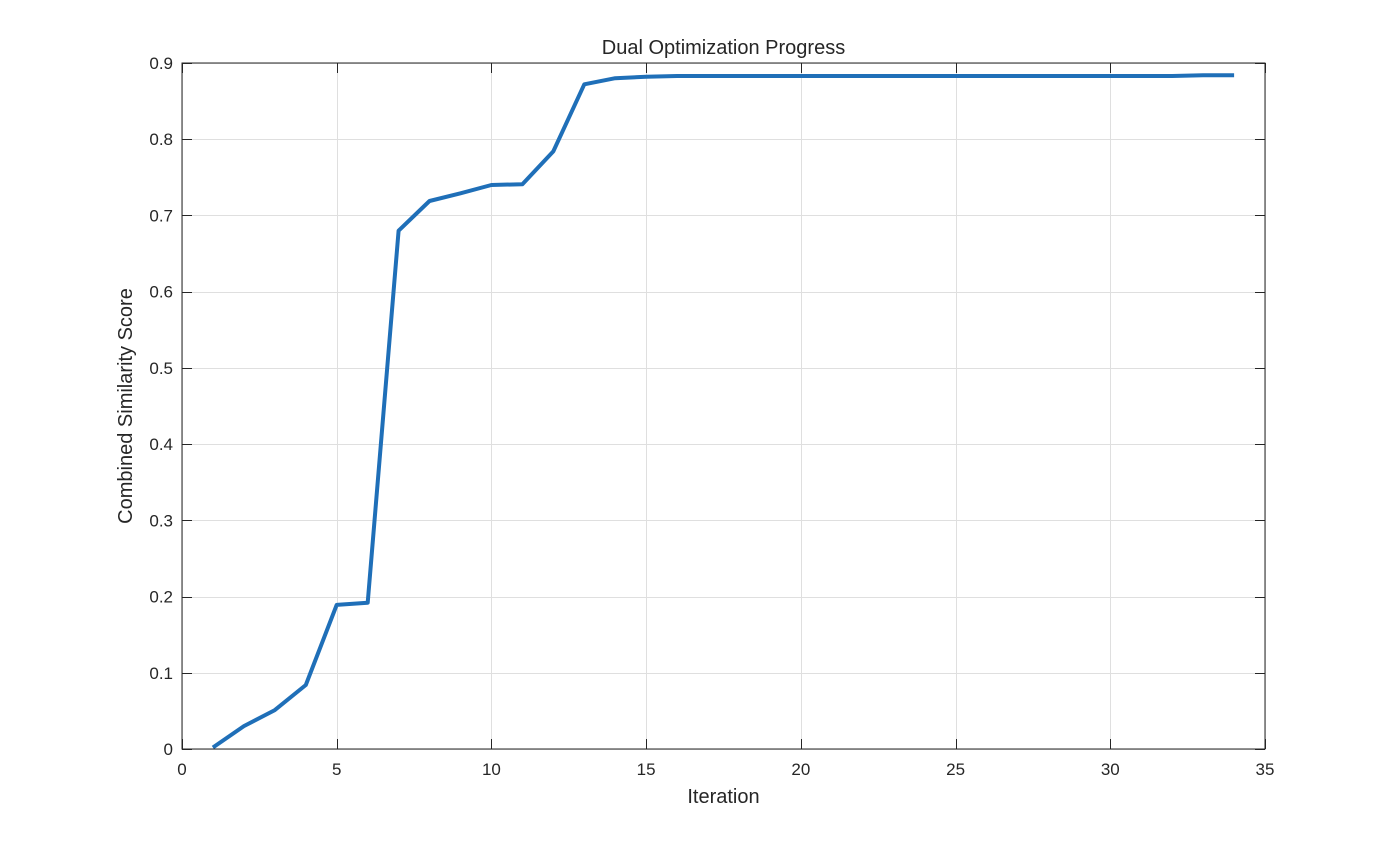  What do you see at coordinates (181, 769) in the screenshot?
I see `x-tick-label: 0` at bounding box center [181, 769].